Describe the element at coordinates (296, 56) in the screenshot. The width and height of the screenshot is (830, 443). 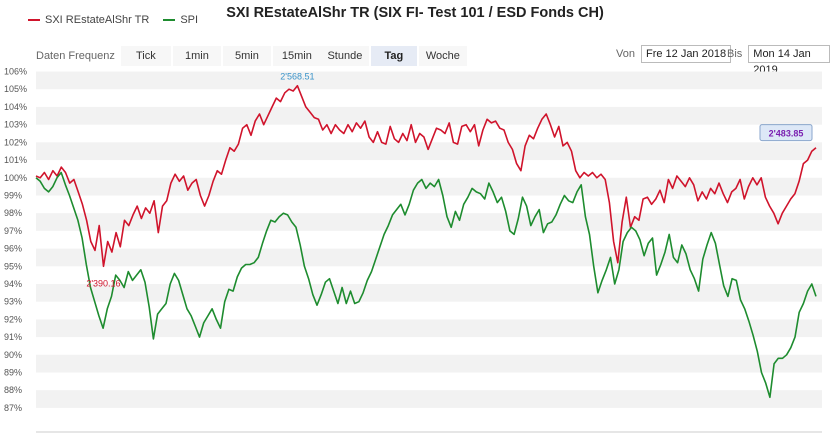
I see `freq-button-15min: 15min` at that location.